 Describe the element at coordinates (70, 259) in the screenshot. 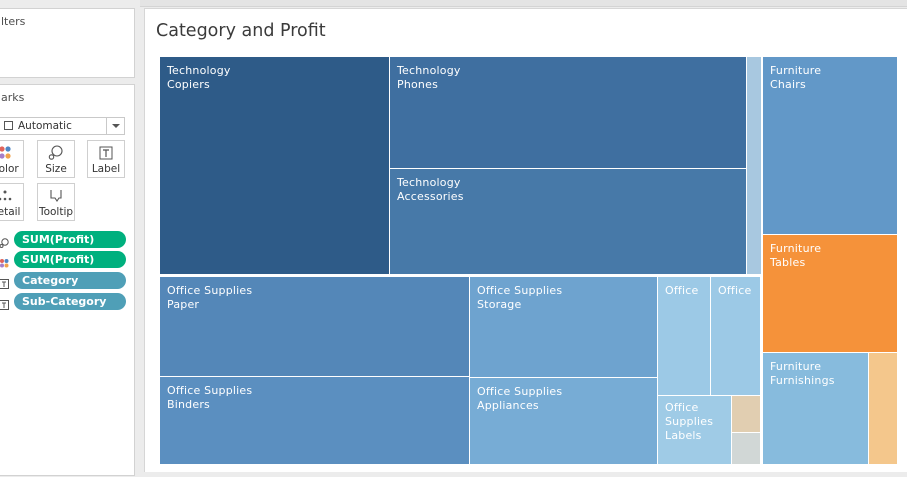

I see `color-sum-profit-pill: SUM(Profit)` at that location.